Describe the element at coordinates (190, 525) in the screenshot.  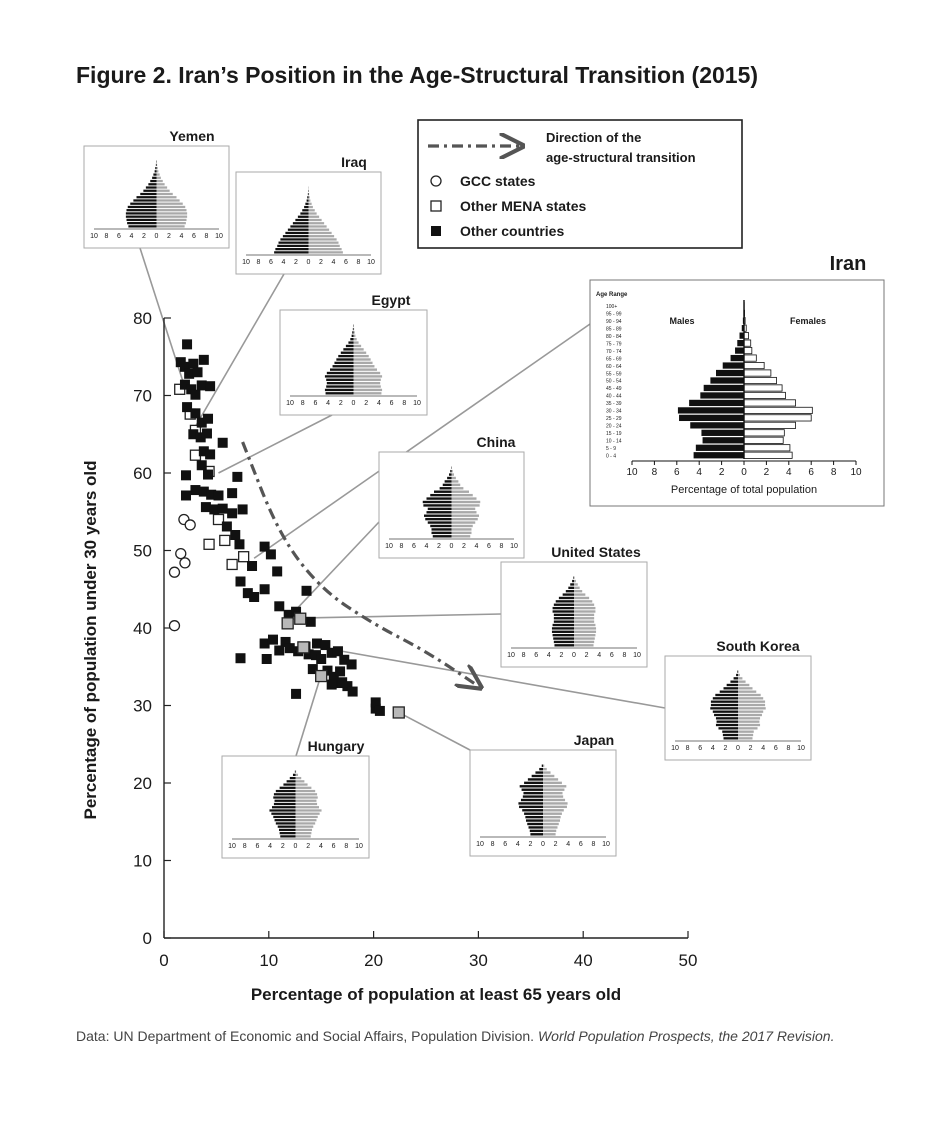
I see `gcc-point` at that location.